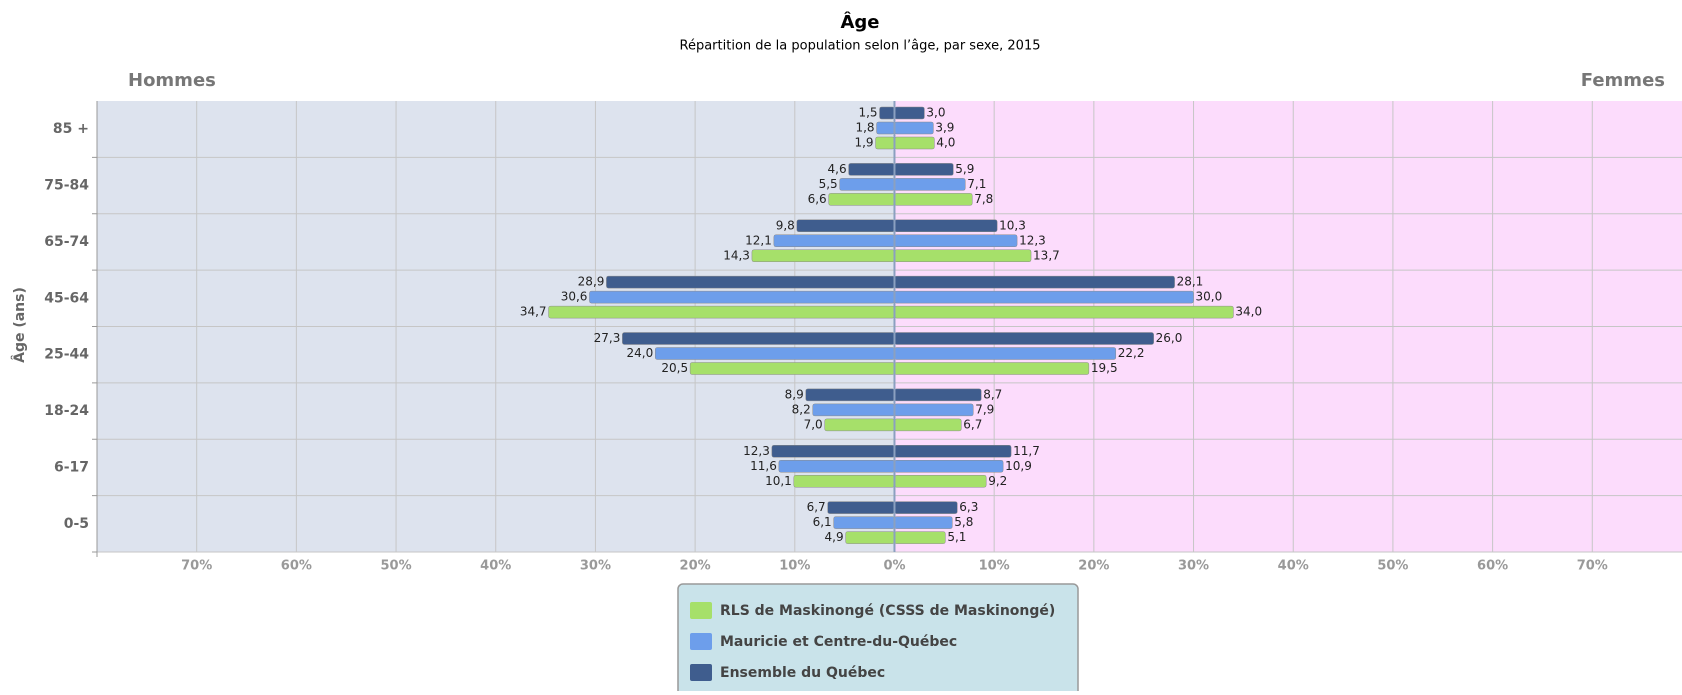  Describe the element at coordinates (794, 566) in the screenshot. I see `x-tick-label: 10%` at that location.